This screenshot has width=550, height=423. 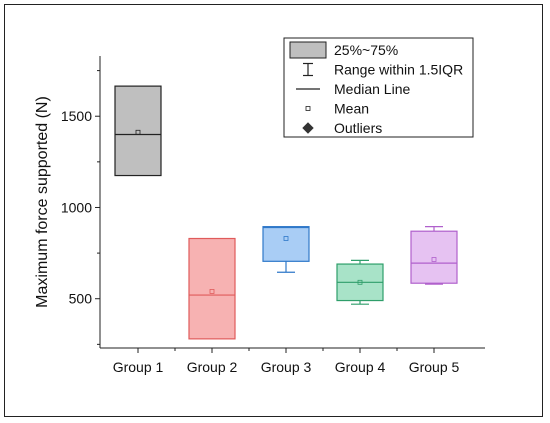 What do you see at coordinates (398, 70) in the screenshot?
I see `legend-label-2: Range within 1.5IQR` at bounding box center [398, 70].